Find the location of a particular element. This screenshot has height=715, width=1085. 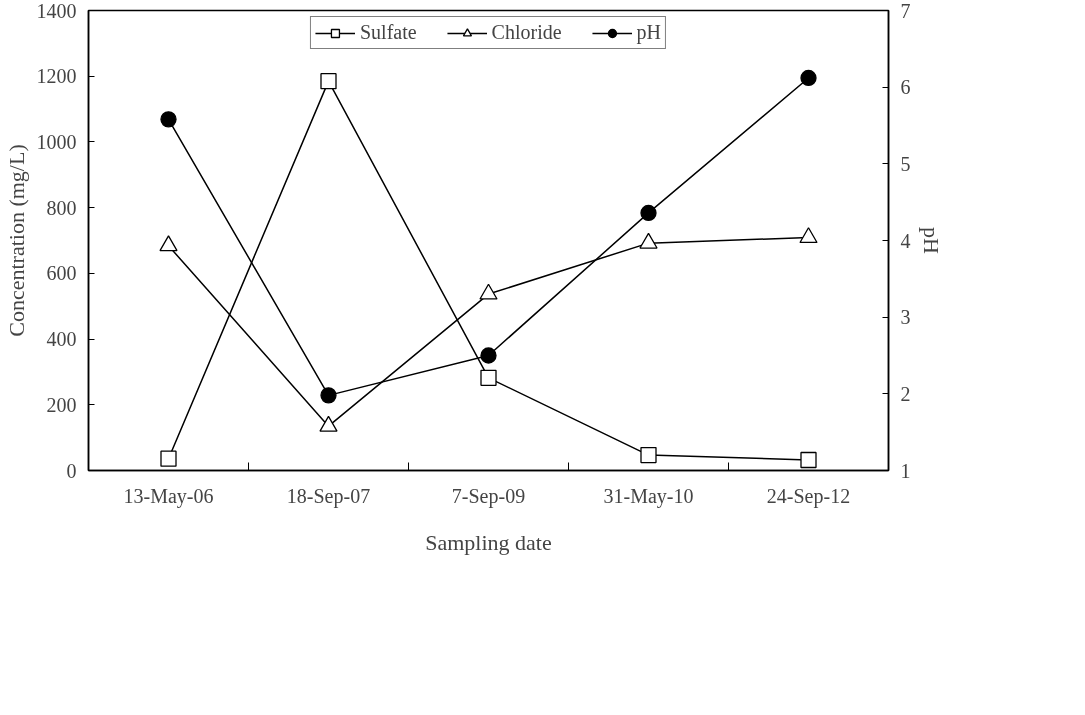

y2-tick-label: 3 is located at coordinates (905, 317).